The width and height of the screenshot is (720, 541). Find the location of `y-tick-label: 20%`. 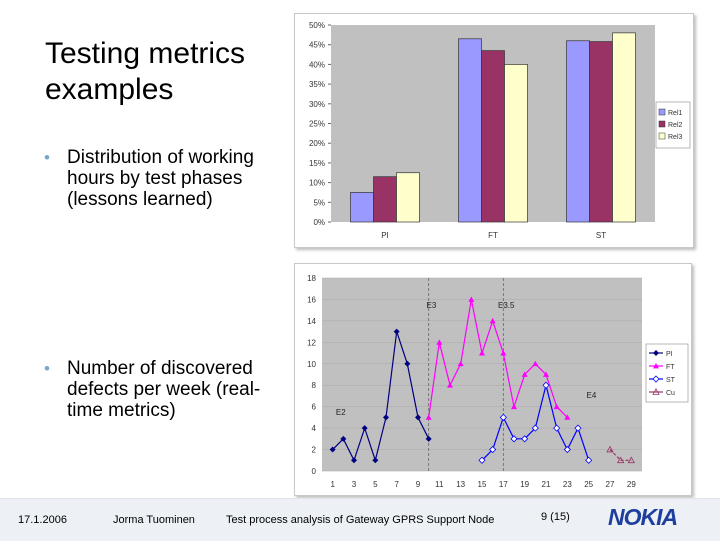

y-tick-label: 20% is located at coordinates (317, 143).